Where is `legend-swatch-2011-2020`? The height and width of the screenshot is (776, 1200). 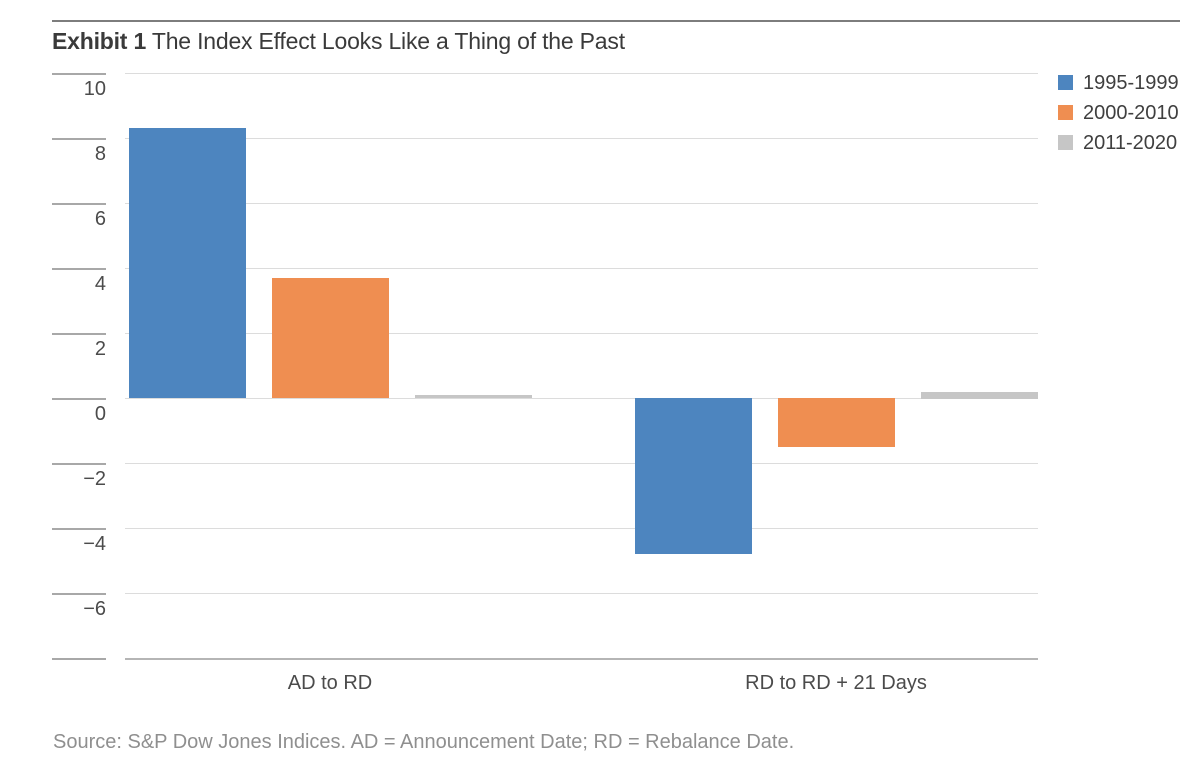 legend-swatch-2011-2020 is located at coordinates (1065, 142).